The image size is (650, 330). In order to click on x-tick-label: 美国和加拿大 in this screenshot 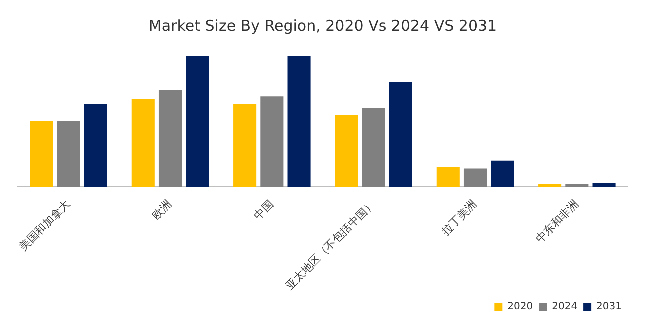, I will do `click(45, 226)`.